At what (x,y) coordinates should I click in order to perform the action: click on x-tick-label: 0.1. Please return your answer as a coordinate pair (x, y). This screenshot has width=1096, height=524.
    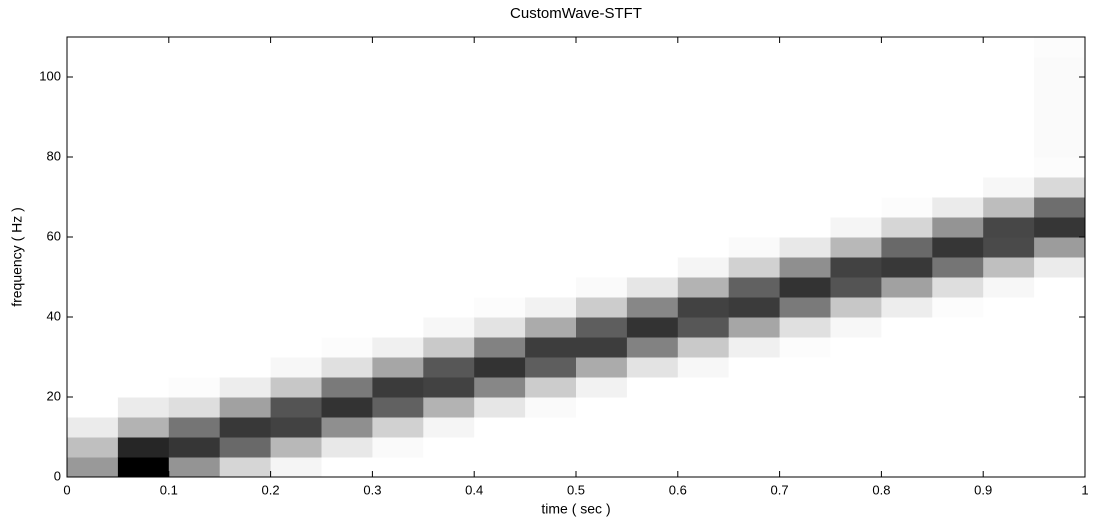
    Looking at the image, I should click on (169, 489).